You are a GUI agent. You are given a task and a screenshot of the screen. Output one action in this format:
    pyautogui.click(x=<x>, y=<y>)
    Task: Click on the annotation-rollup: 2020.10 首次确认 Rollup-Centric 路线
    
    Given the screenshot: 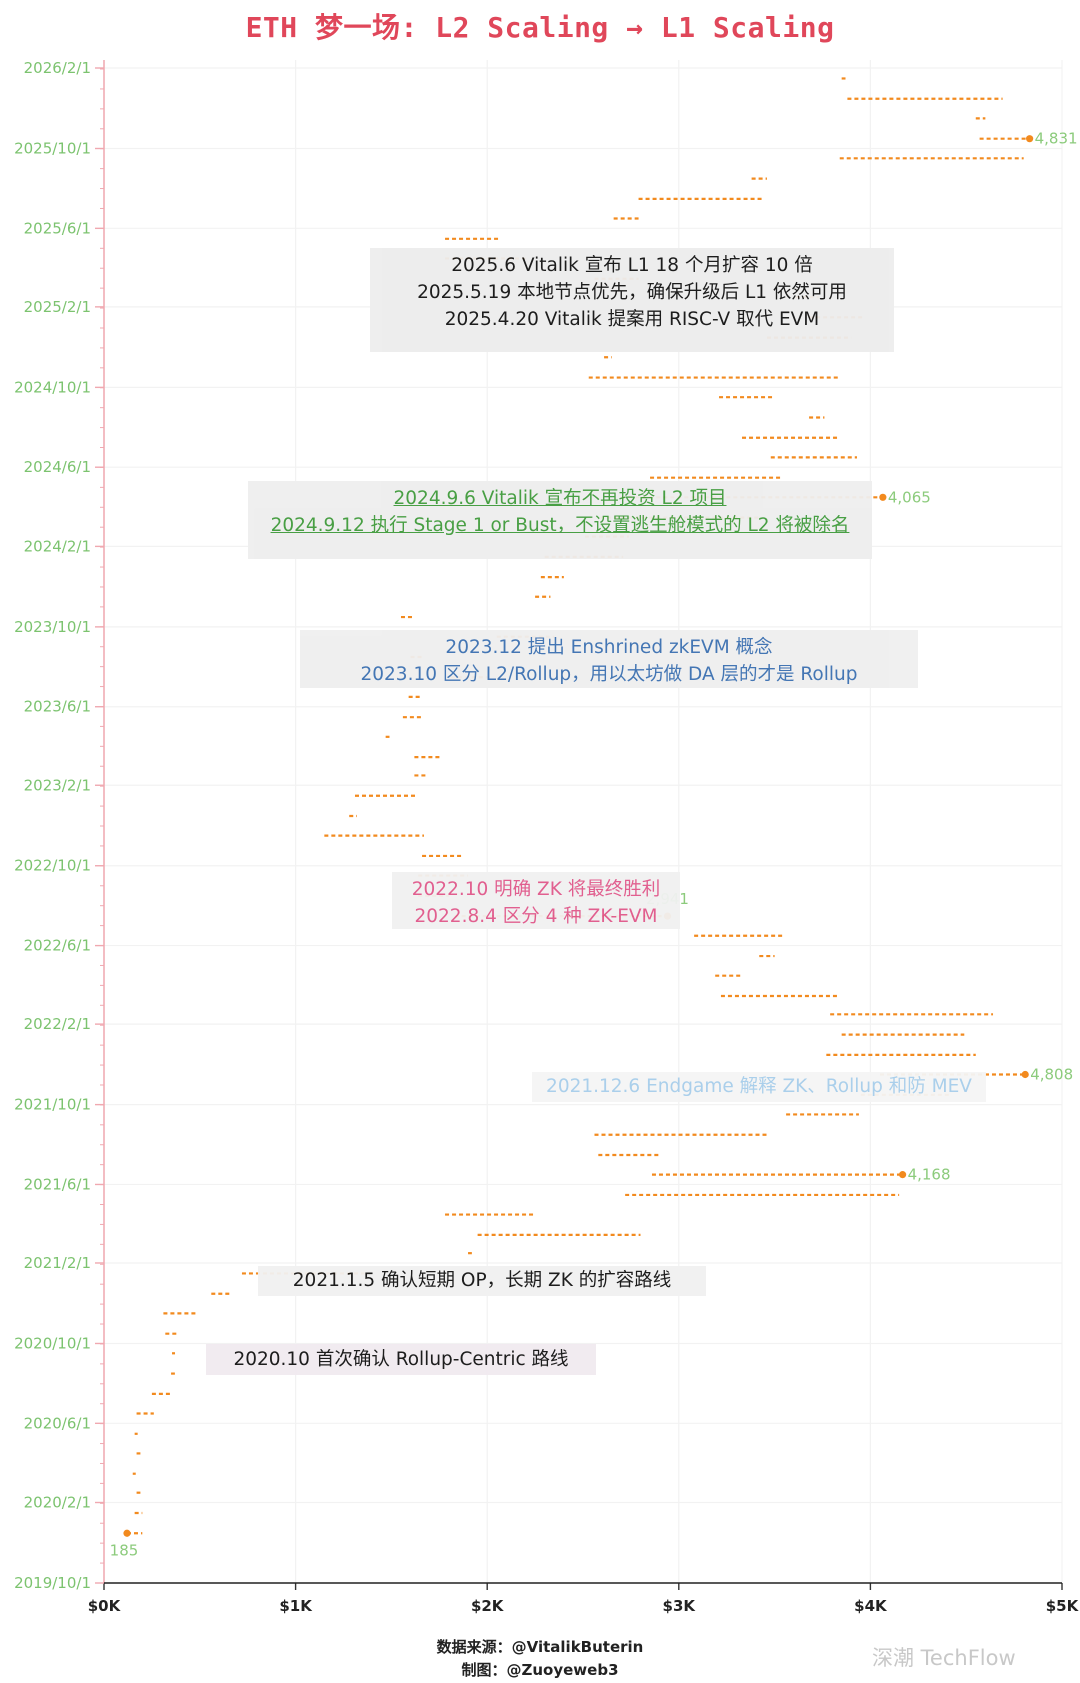 What is the action you would take?
    pyautogui.click(x=401, y=1359)
    